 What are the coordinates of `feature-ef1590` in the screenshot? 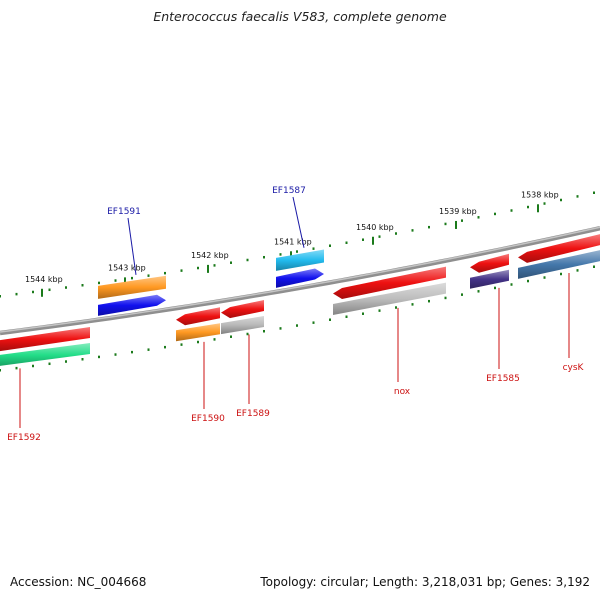 It's located at (198, 332).